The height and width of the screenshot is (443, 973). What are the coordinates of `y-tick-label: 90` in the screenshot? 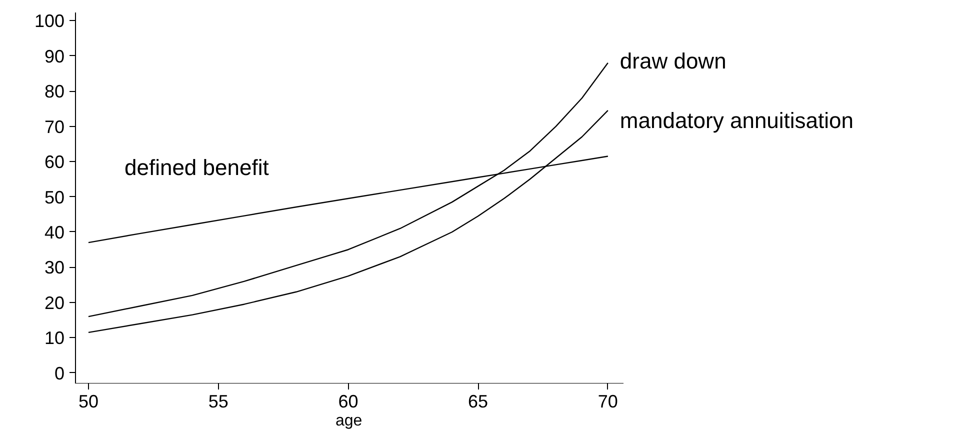 It's located at (54, 56).